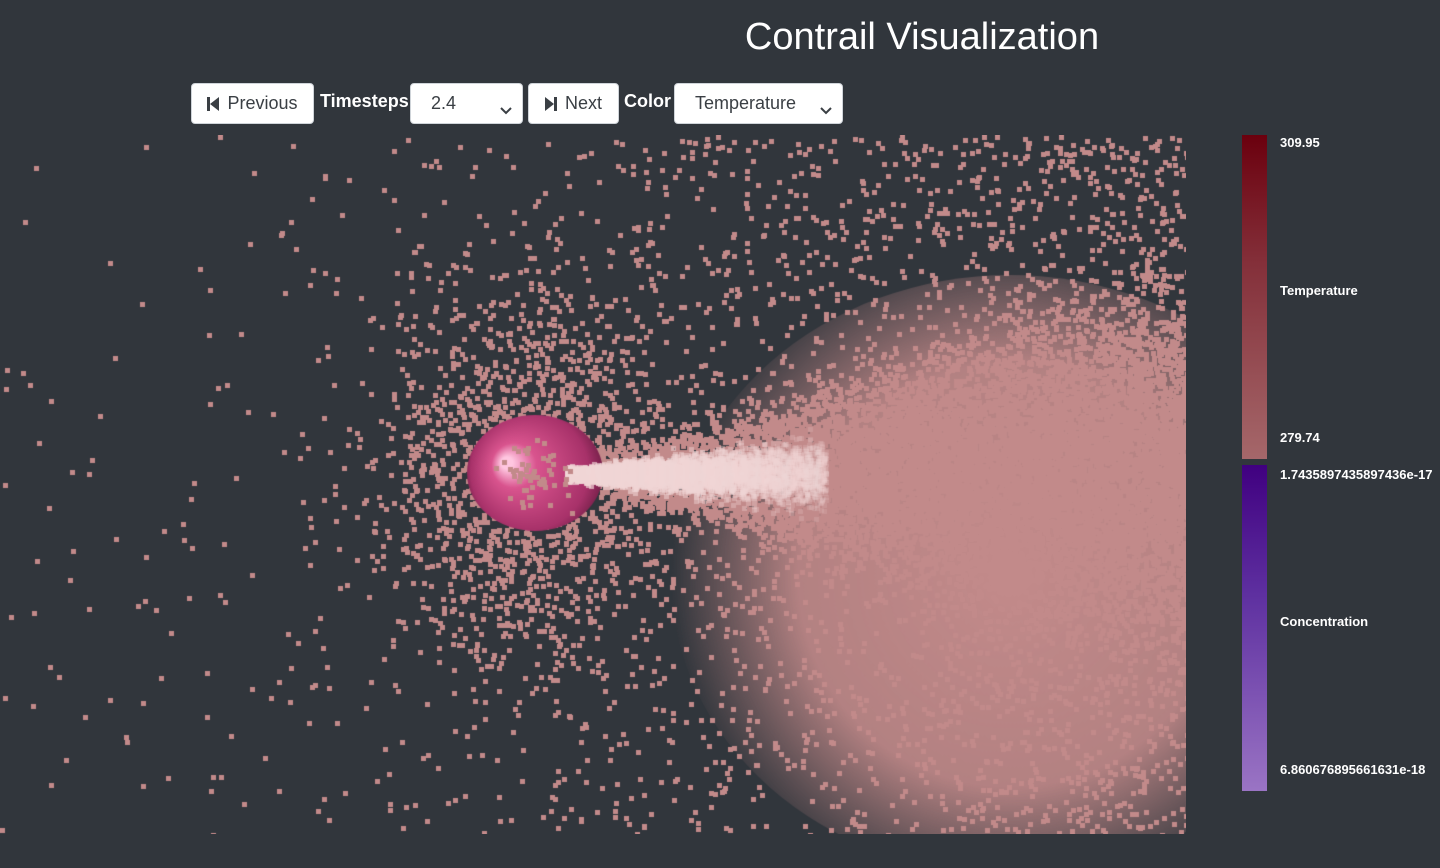 This screenshot has height=868, width=1440. I want to click on concentration-max-label: 1.7435897435897436e-17, so click(1356, 474).